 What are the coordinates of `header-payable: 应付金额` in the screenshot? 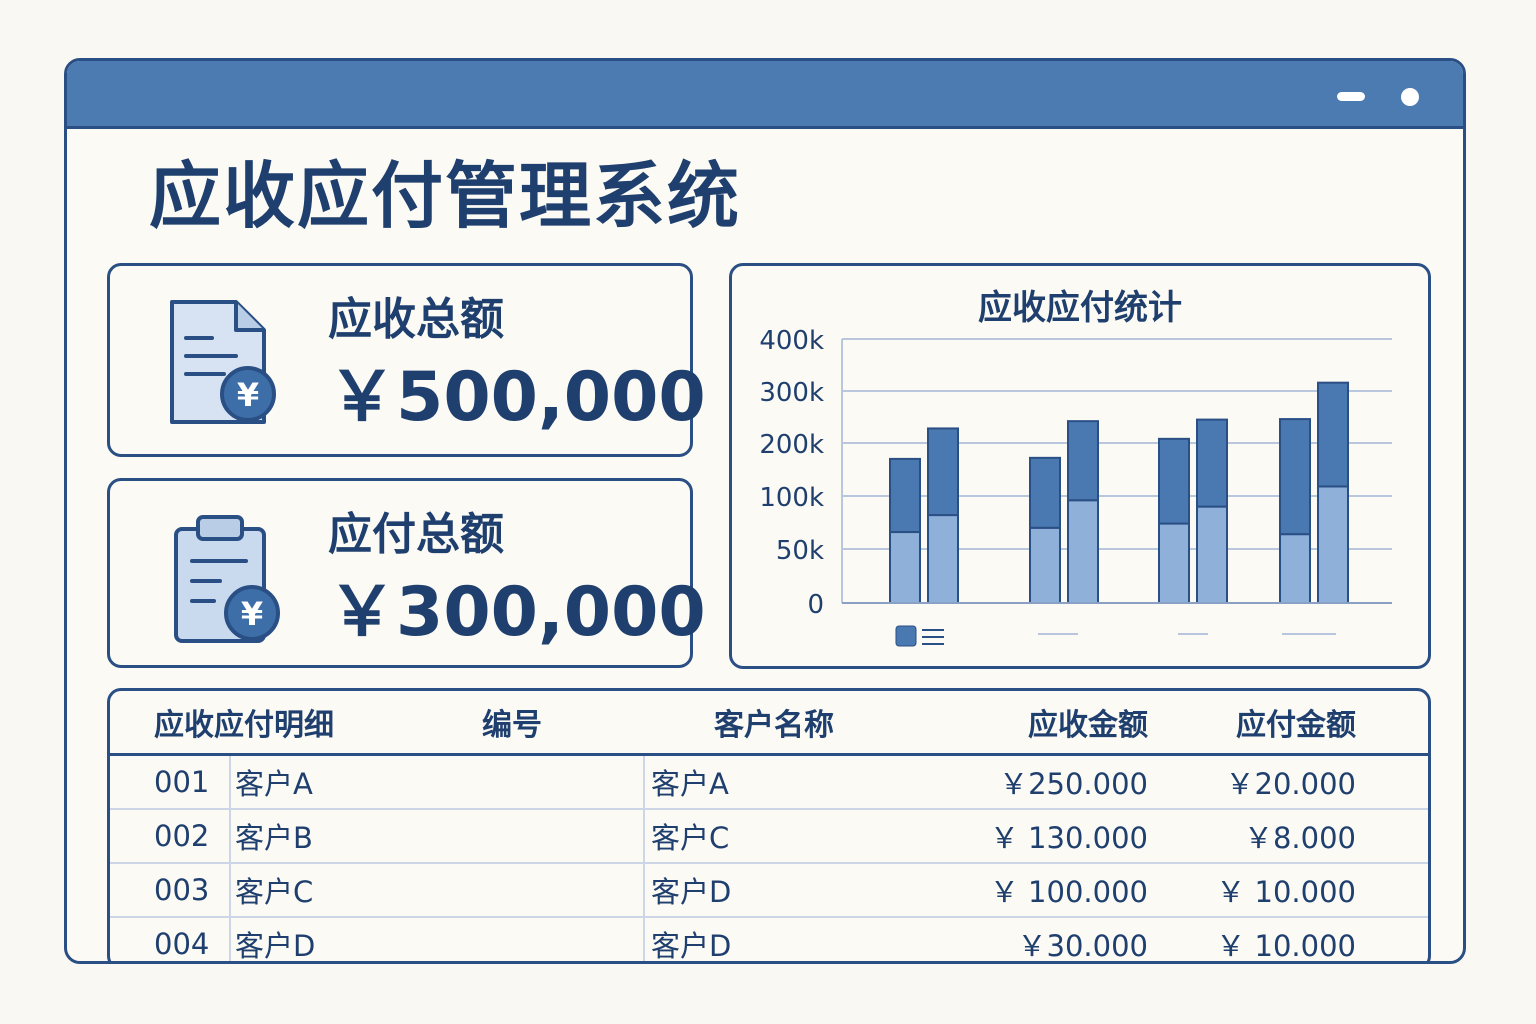 It's located at (1303, 723).